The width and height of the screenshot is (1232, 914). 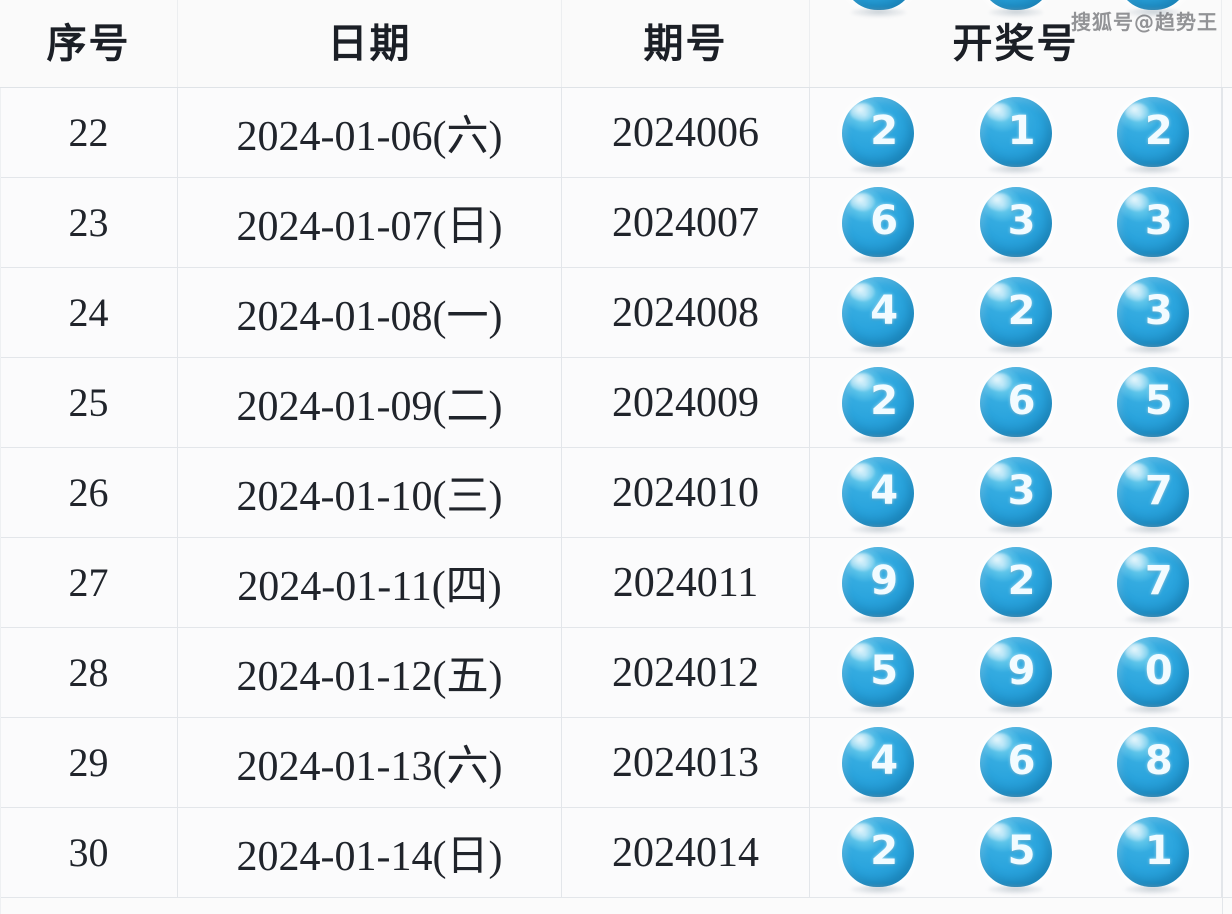 I want to click on cell-date: 2024-01-10(三), so click(x=370, y=492).